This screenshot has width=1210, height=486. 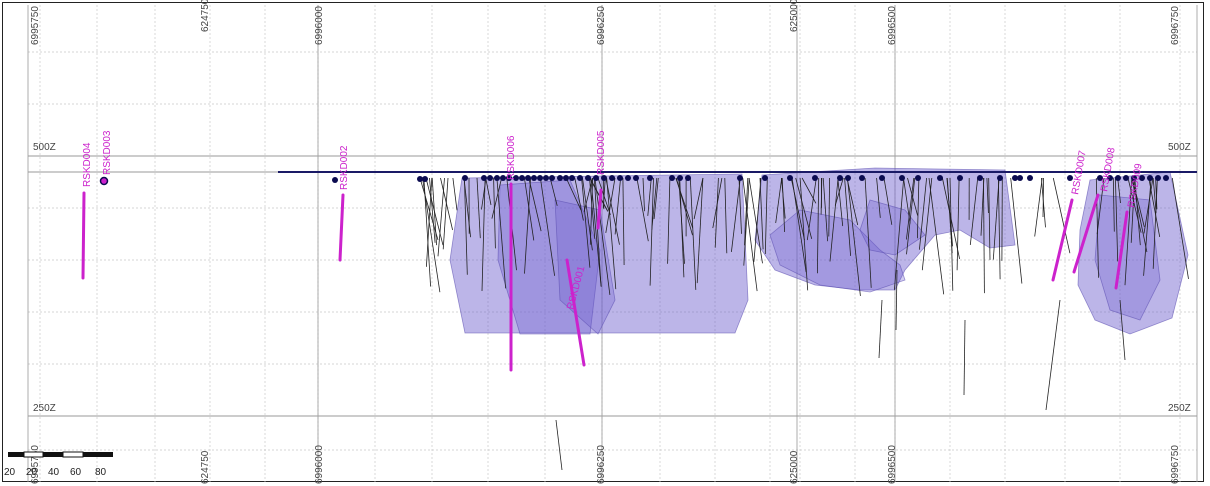 I want to click on hole-label-rskd006: RSKD006, so click(x=511, y=157).